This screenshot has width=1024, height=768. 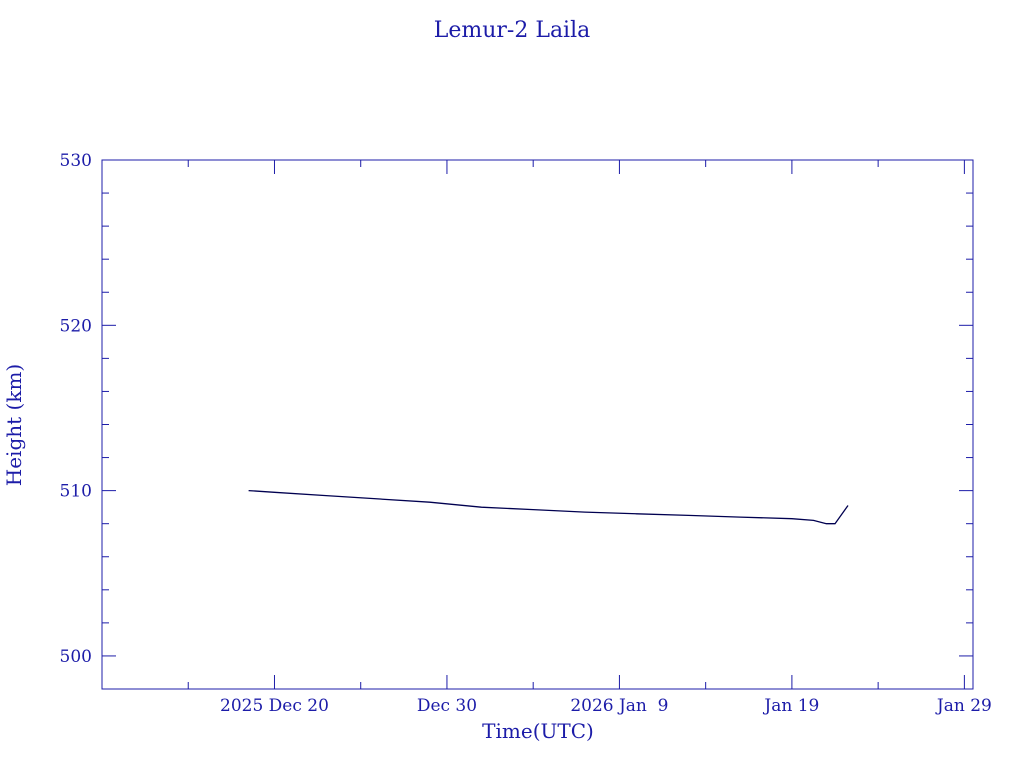 I want to click on y-tick-label: 530, so click(x=76, y=161).